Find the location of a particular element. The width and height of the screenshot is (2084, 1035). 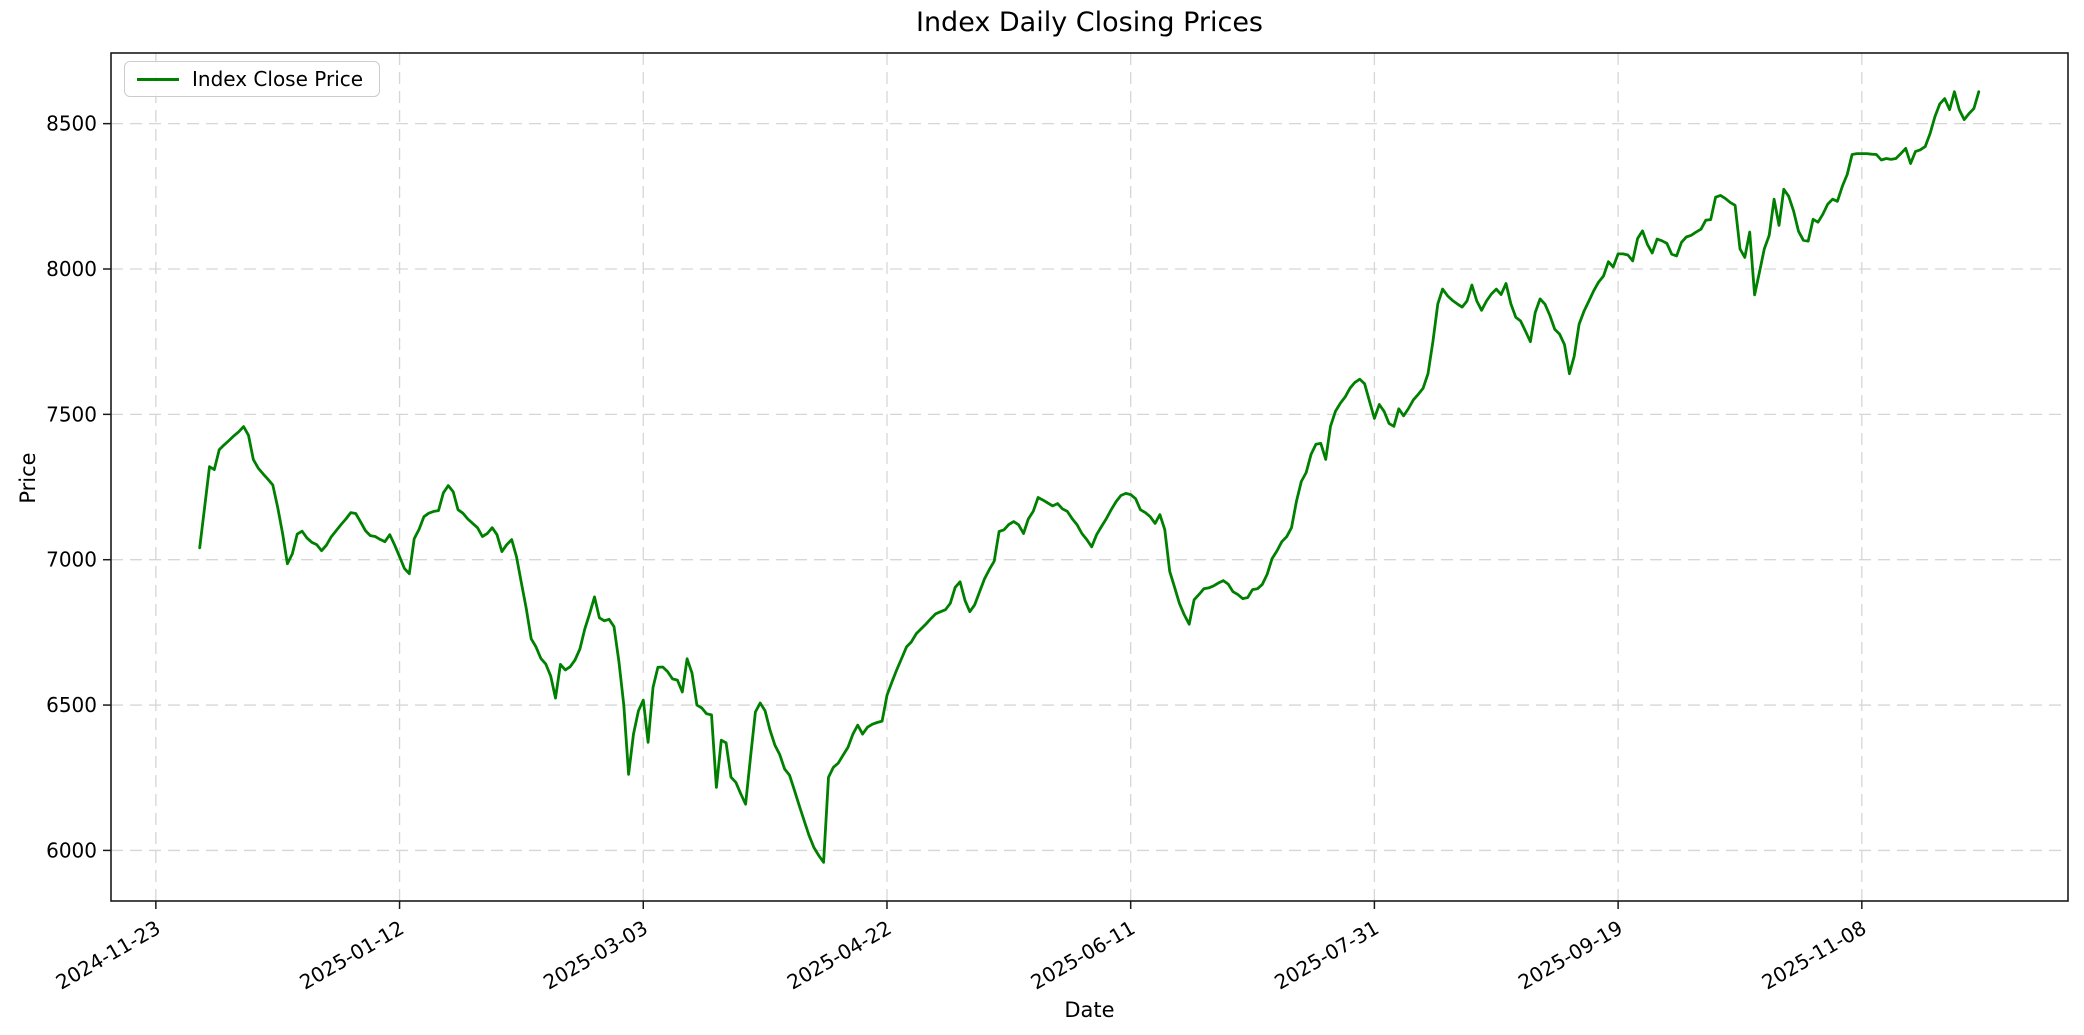

legend: Index Close Price is located at coordinates (252, 79).